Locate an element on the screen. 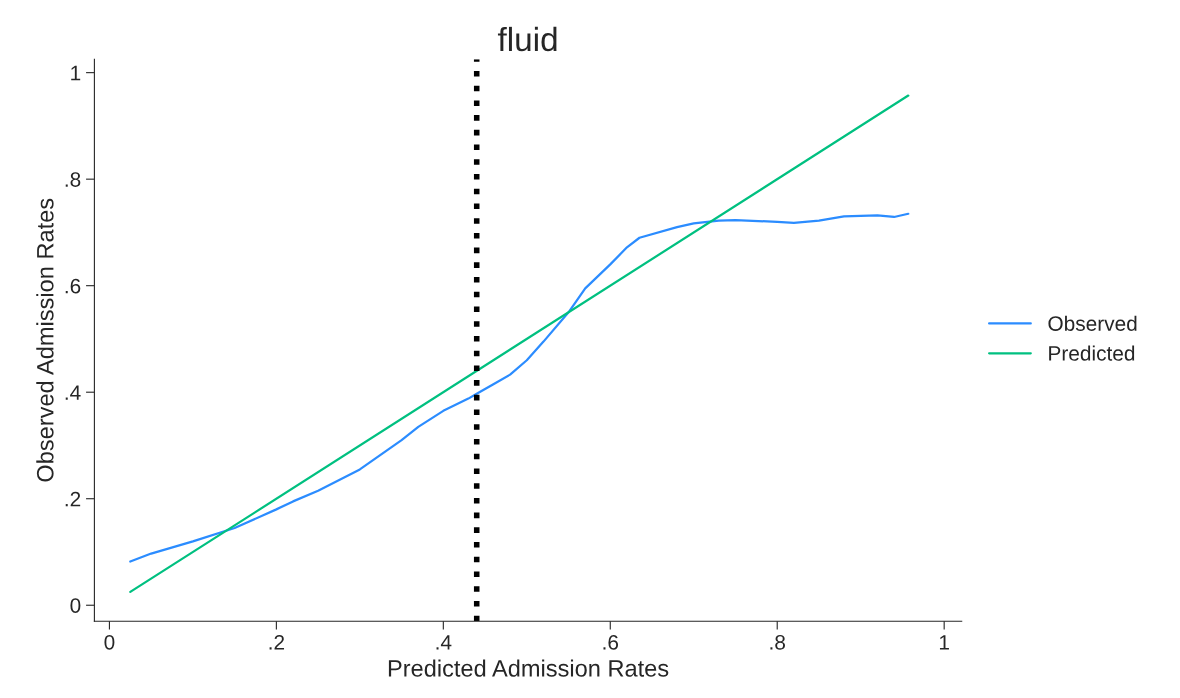  x-axis-title: Predicted Admission Rates is located at coordinates (528, 668).